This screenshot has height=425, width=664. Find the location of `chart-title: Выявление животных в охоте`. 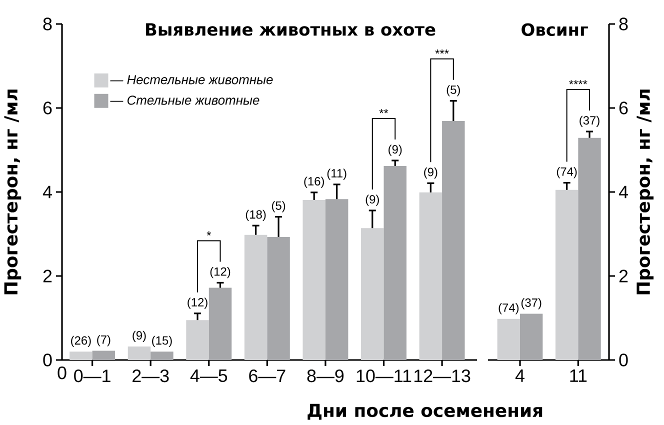

chart-title: Выявление животных в охоте is located at coordinates (291, 29).